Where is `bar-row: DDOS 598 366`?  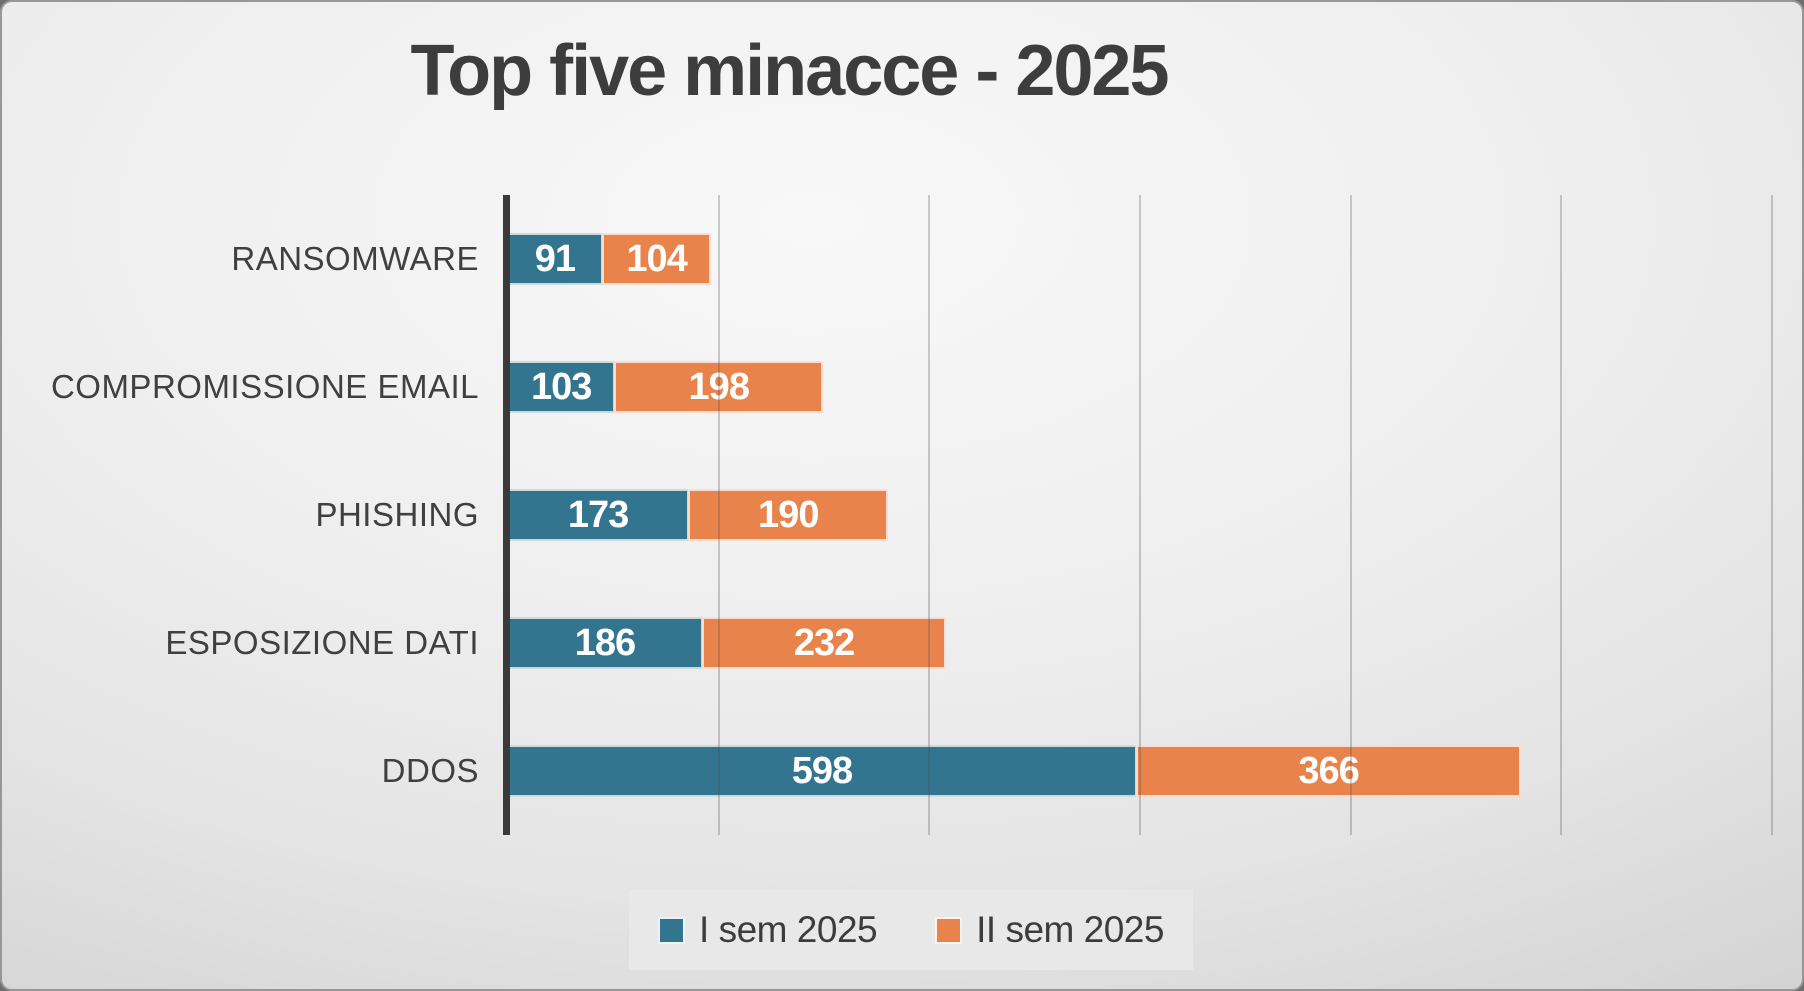
bar-row: DDOS 598 366 is located at coordinates (1087, 771).